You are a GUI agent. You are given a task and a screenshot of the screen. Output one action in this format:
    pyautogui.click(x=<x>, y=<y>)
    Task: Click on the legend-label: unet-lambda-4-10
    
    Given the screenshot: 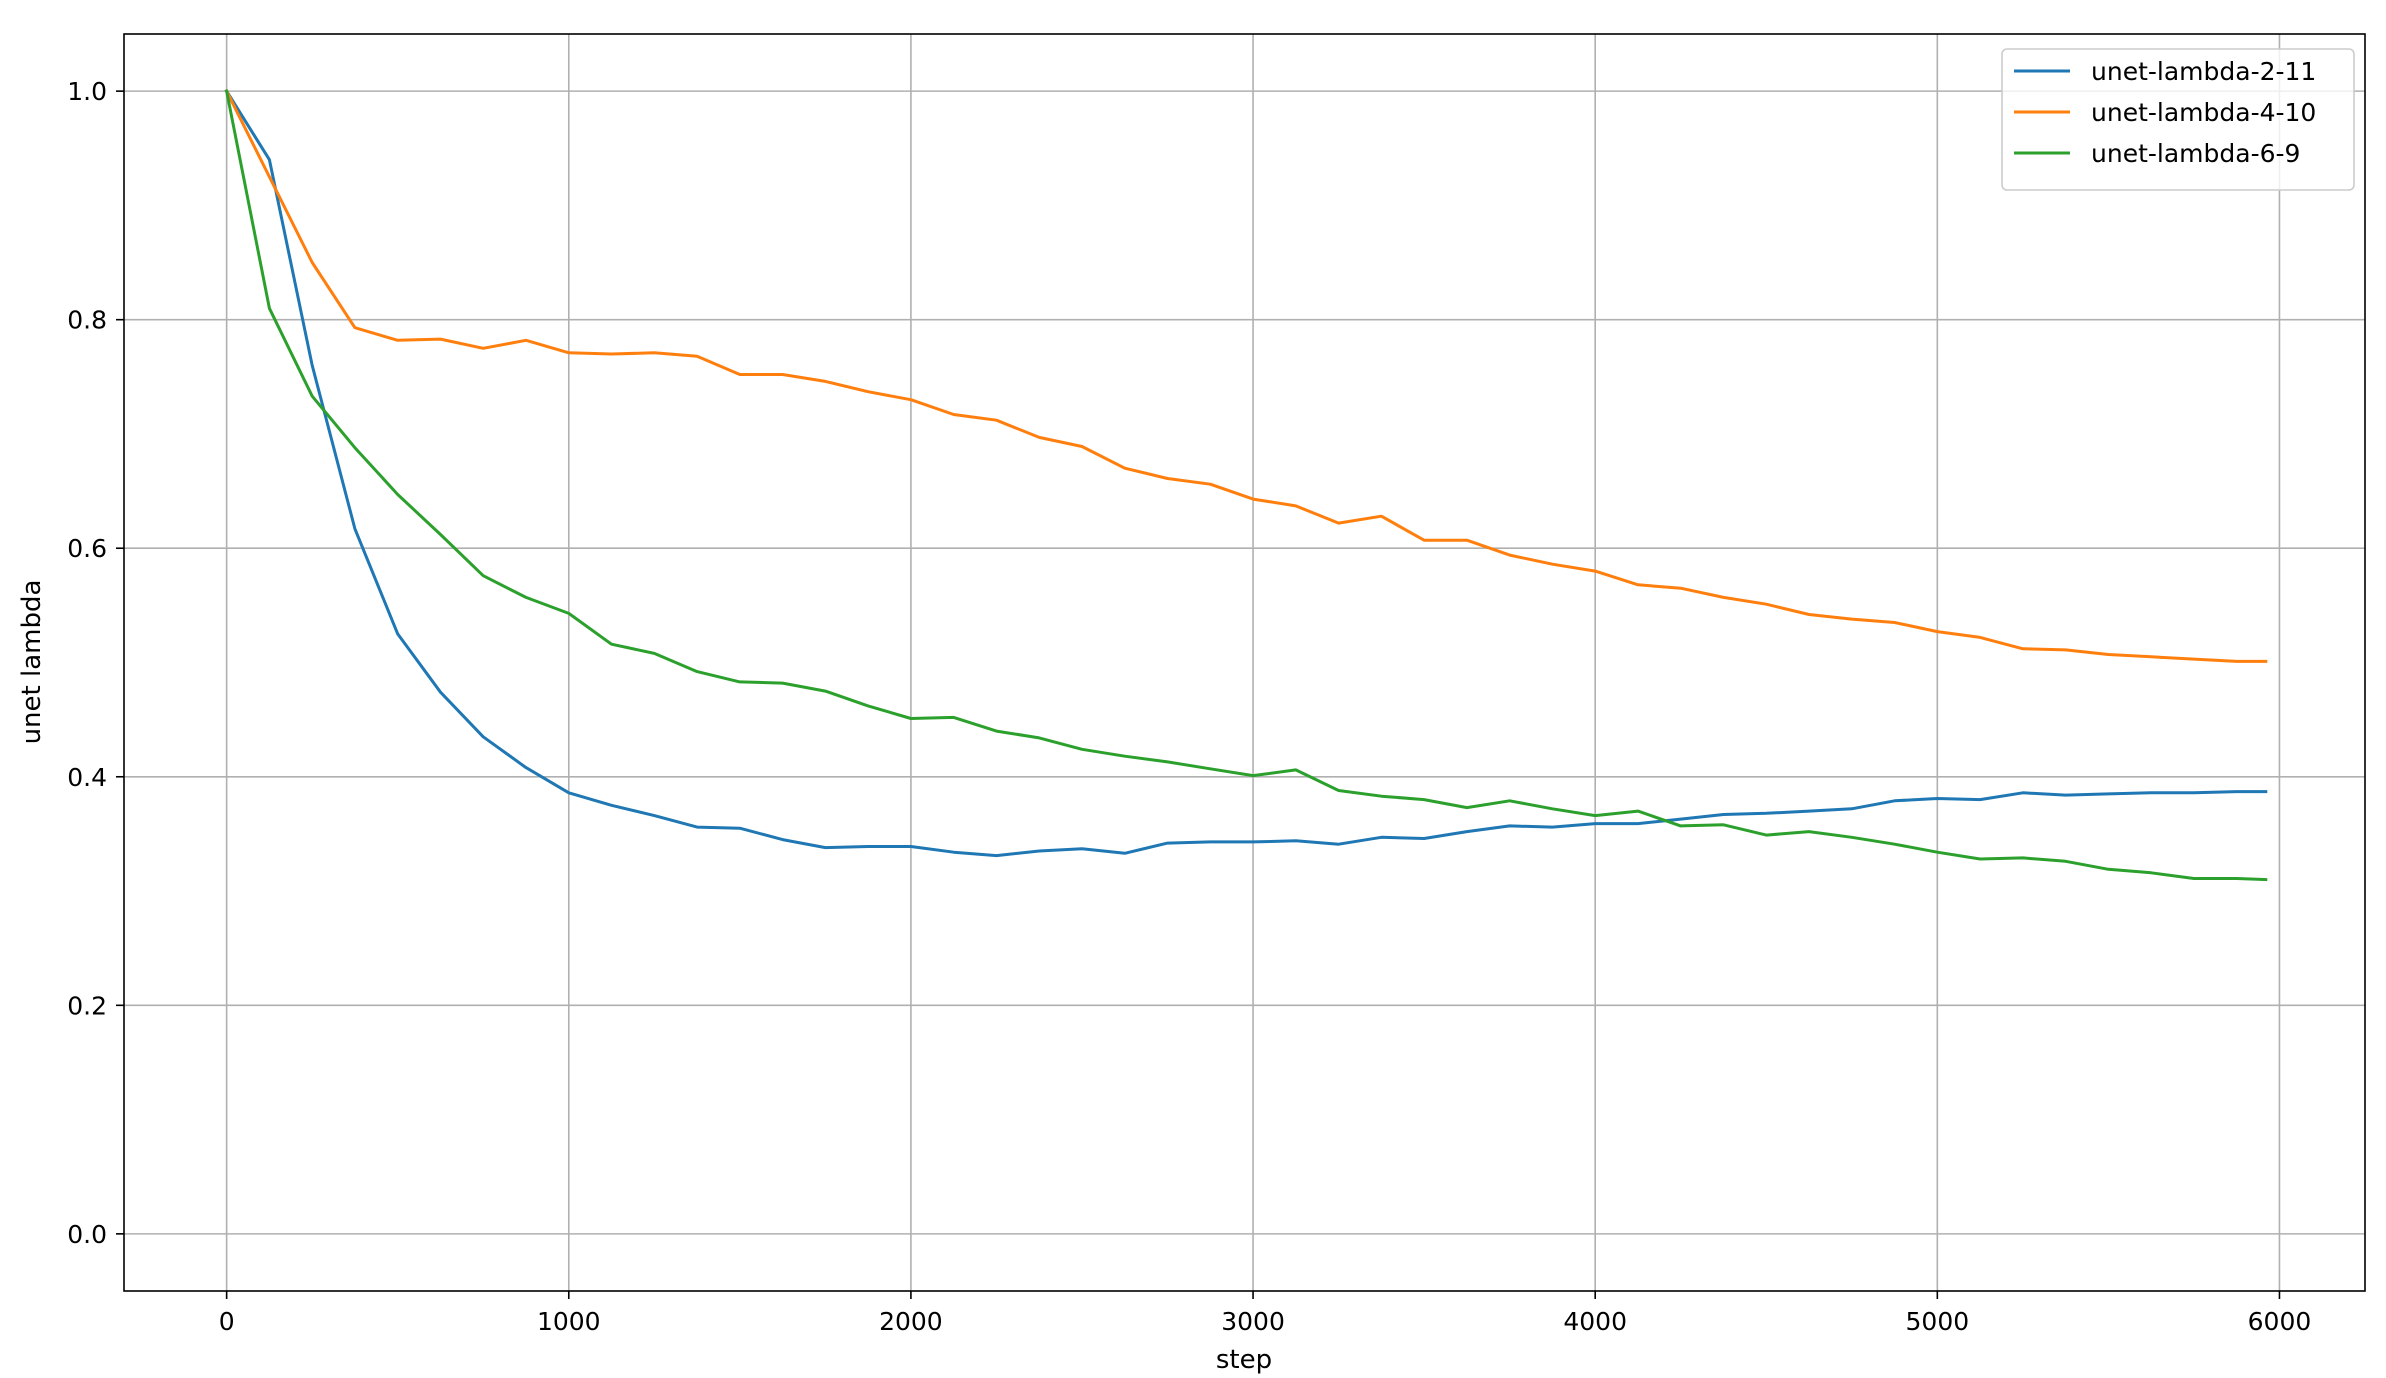 What is the action you would take?
    pyautogui.click(x=2203, y=112)
    